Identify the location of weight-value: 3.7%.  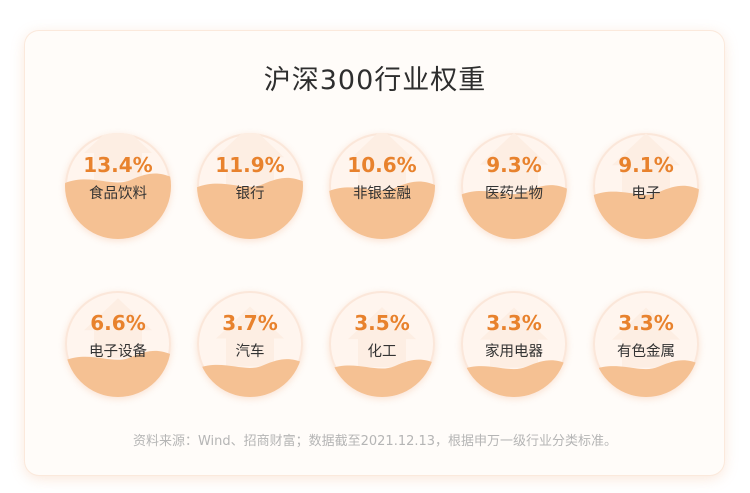
(250, 323).